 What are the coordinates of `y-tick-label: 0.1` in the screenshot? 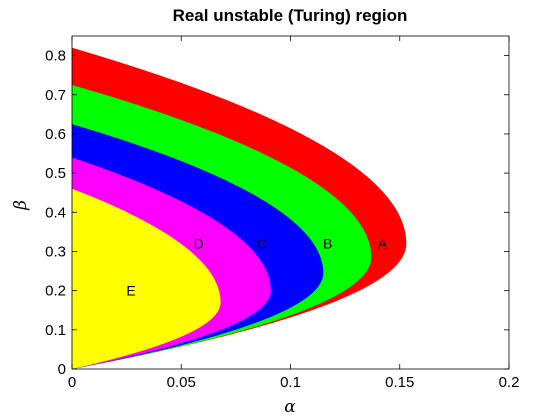 It's located at (55, 330).